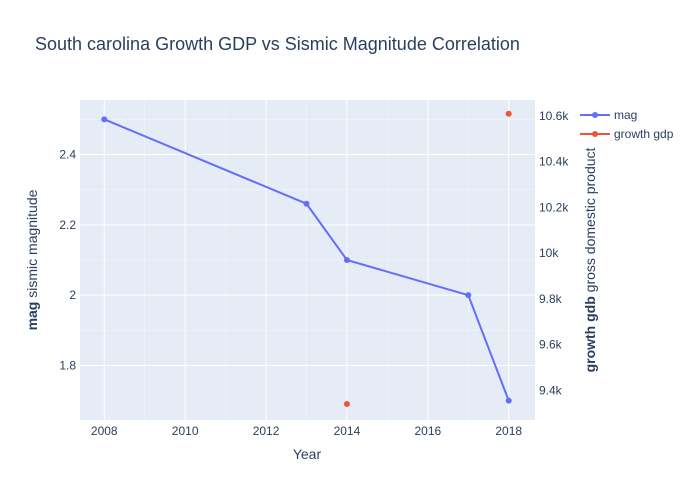  Describe the element at coordinates (608, 115) in the screenshot. I see `legend-item: mag` at that location.